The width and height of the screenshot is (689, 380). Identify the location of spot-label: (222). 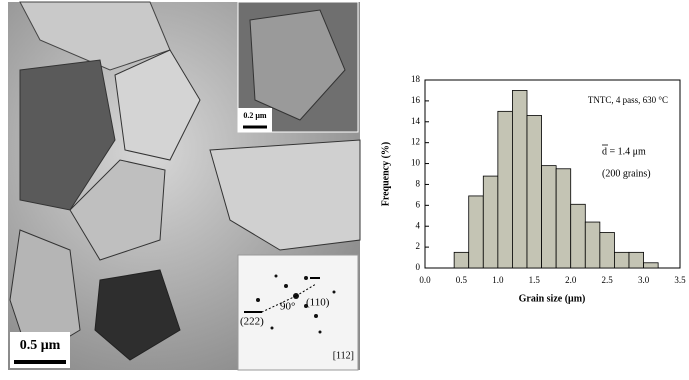
(252, 322).